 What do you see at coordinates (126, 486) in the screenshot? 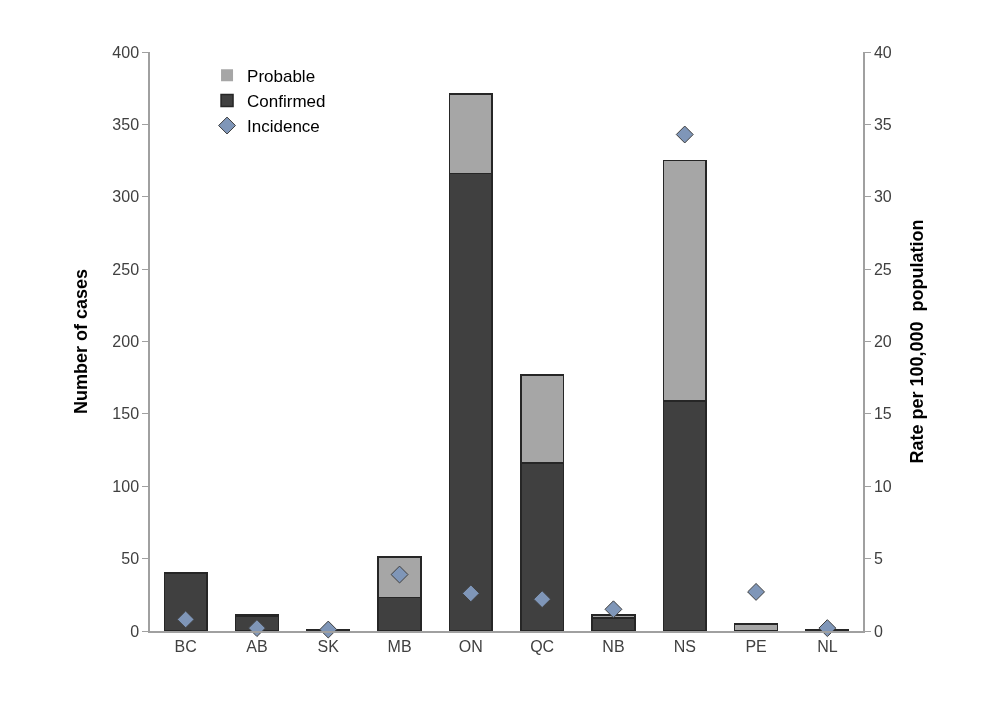
I see `y-tick-label: 100` at bounding box center [126, 486].